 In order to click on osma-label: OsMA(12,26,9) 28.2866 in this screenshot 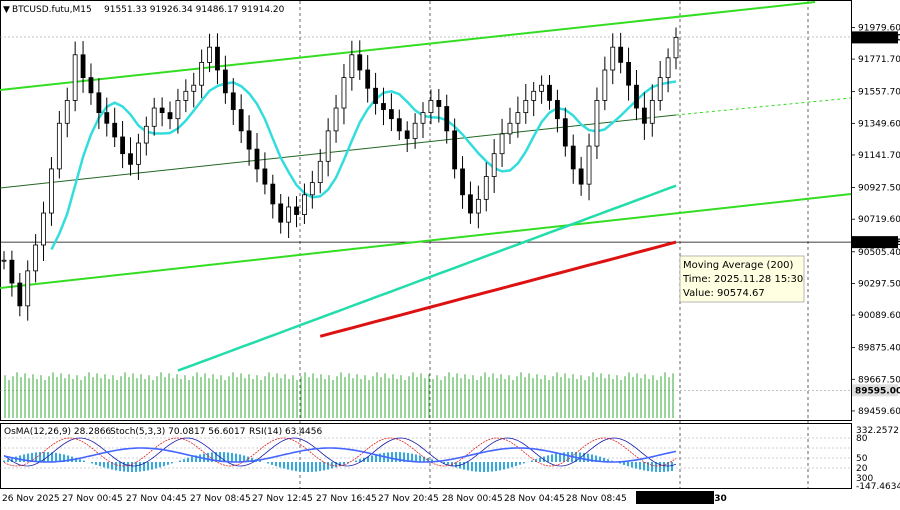, I will do `click(57, 432)`.